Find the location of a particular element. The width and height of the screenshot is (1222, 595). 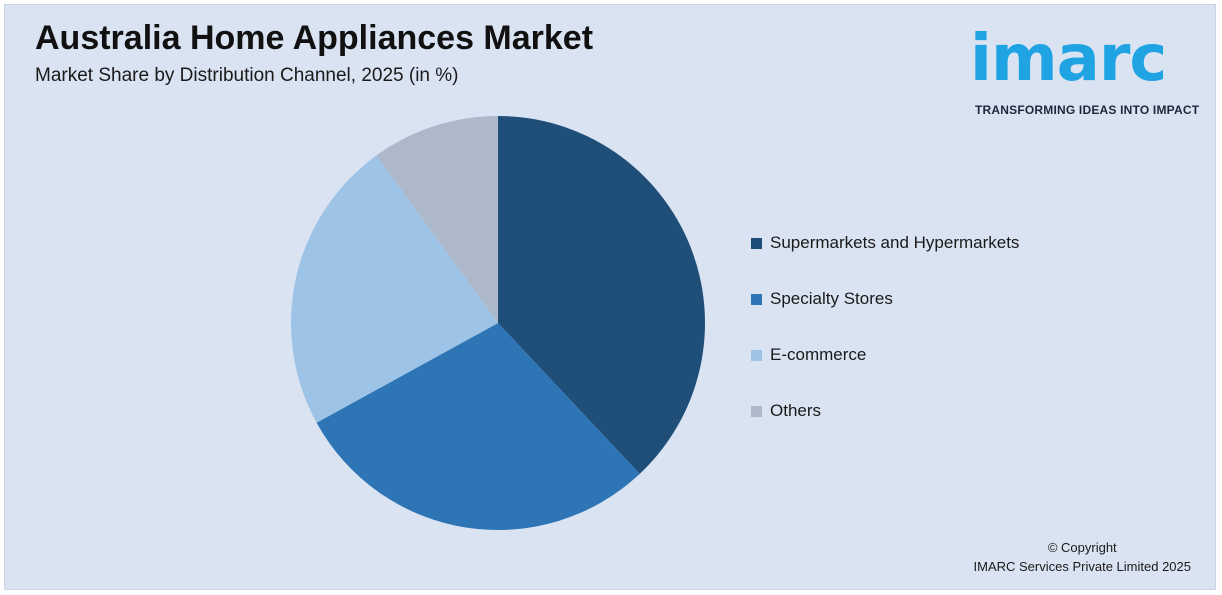

legend-item: Others is located at coordinates (885, 429).